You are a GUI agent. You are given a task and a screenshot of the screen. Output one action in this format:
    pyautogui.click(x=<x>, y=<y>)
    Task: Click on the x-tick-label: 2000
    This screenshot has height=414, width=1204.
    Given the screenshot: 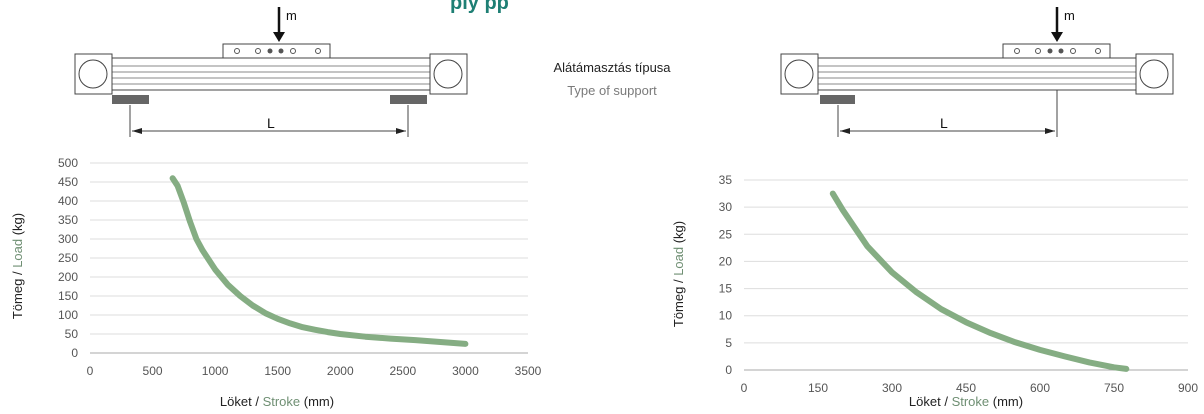 What is the action you would take?
    pyautogui.click(x=340, y=371)
    